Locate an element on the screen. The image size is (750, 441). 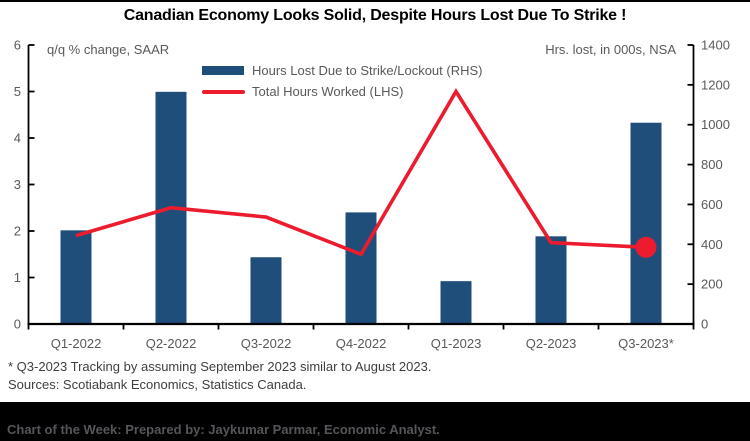
line-series-swatch-icon is located at coordinates (223, 91).